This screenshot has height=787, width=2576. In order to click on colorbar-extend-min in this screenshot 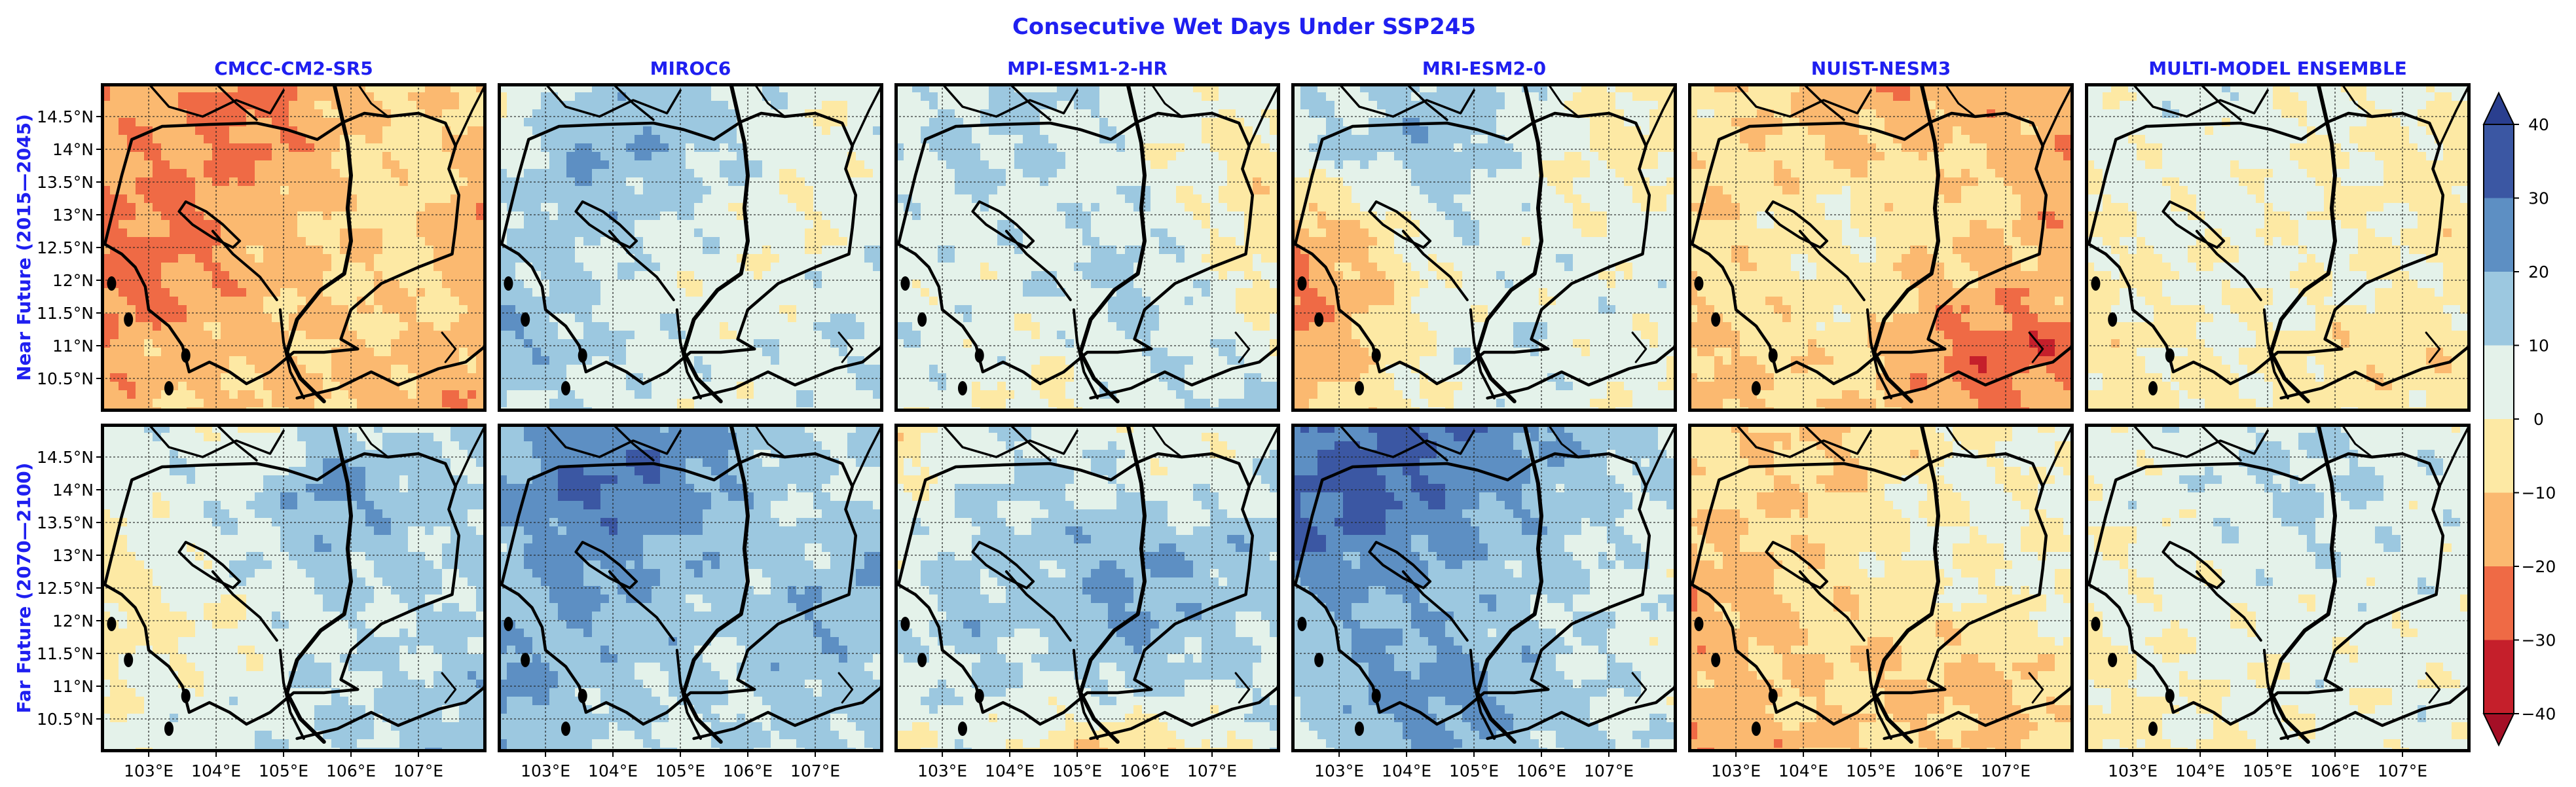, I will do `click(2498, 730)`.